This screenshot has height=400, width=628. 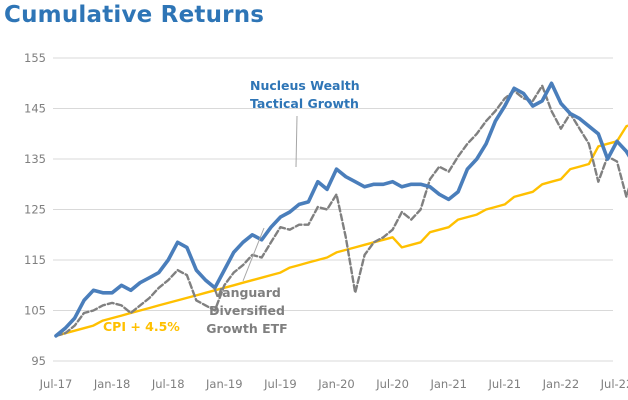 What do you see at coordinates (224, 384) in the screenshot?
I see `x-tick-label: Jan-19` at bounding box center [224, 384].